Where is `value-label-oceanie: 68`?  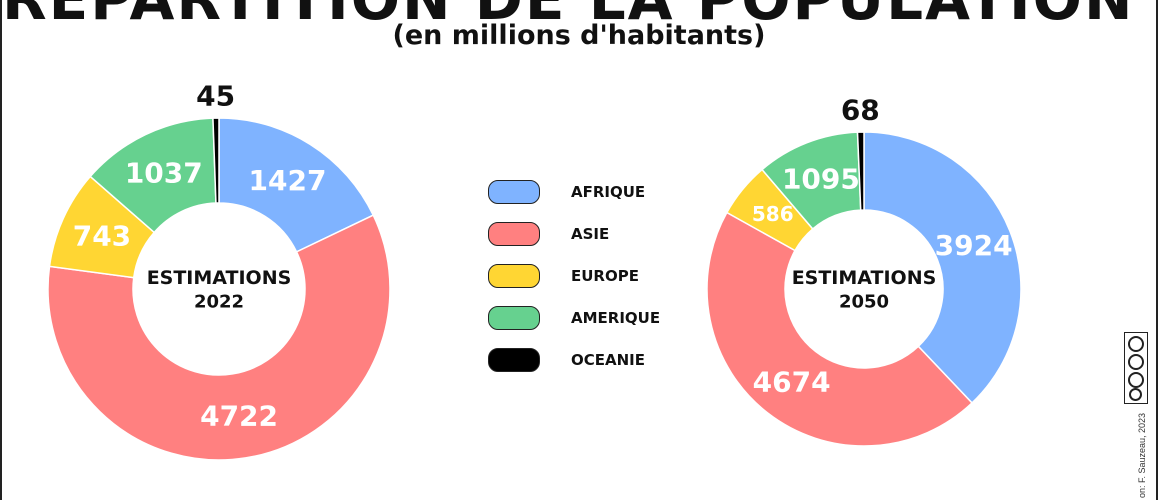
value-label-oceanie: 68 is located at coordinates (860, 110).